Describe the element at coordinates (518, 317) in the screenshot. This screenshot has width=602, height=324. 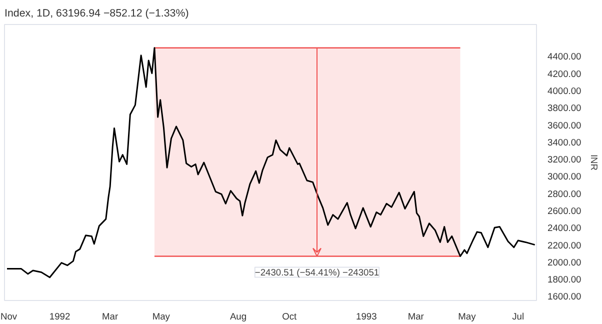
I see `x-tick-label: Jul` at that location.